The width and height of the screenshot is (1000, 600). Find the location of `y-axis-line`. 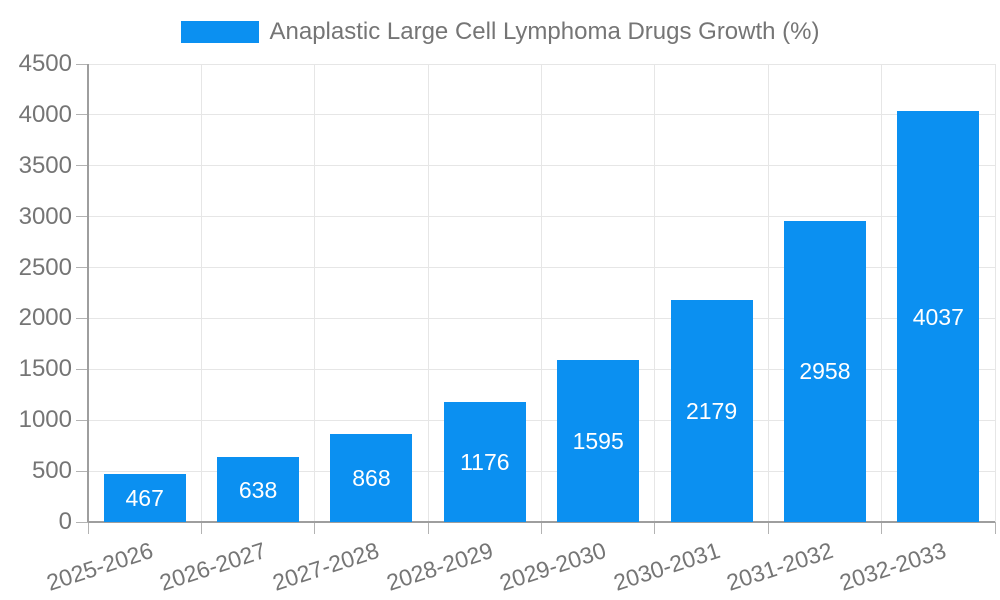

y-axis-line is located at coordinates (88, 293).